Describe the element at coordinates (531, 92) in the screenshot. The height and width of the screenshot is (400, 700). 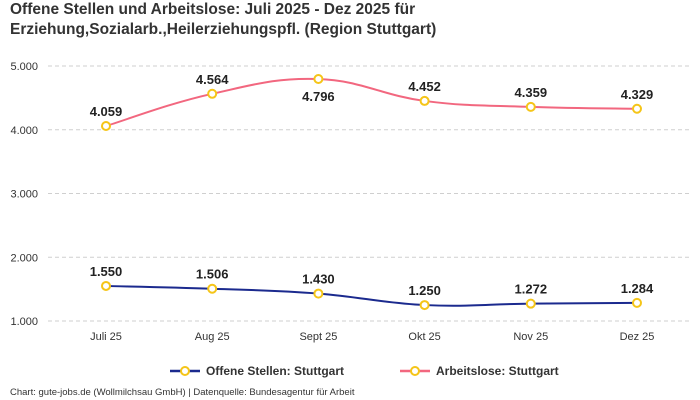
I see `data-label: 4.359` at that location.